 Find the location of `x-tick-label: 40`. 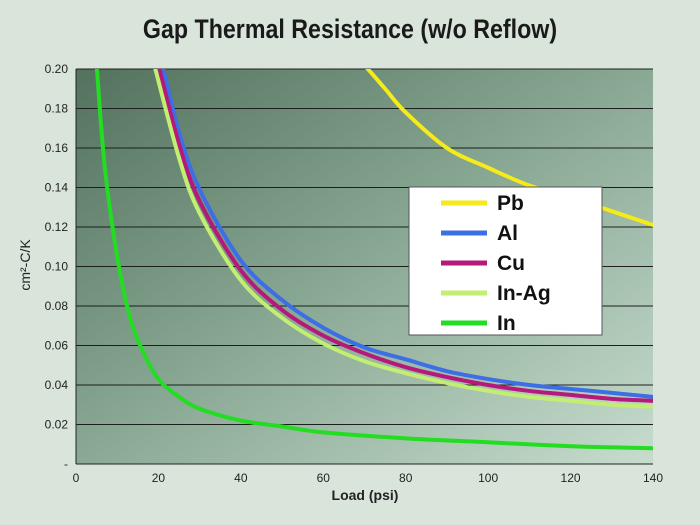

x-tick-label: 40 is located at coordinates (241, 478).